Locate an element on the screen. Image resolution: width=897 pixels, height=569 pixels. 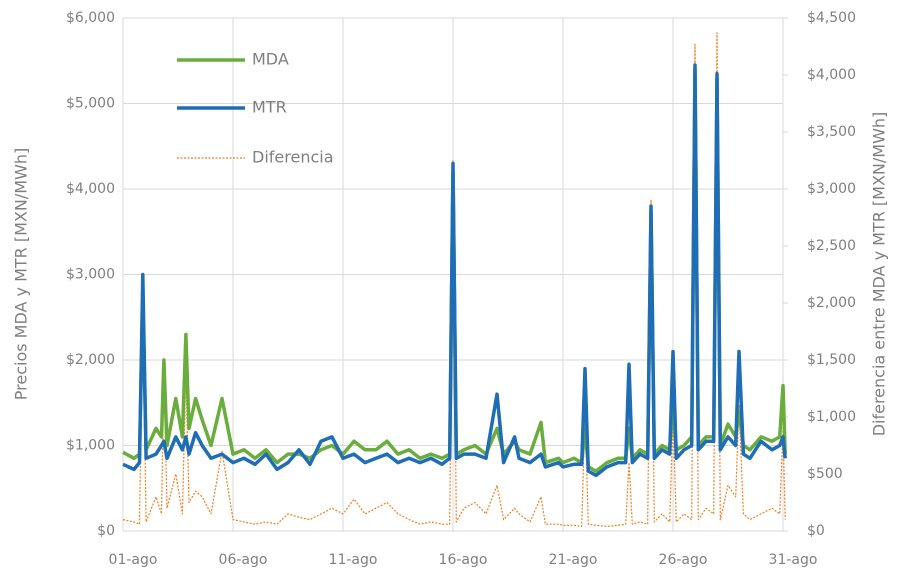
y2-axis-label: Diferencia entre MDA y MTR [MXN/MWh] is located at coordinates (879, 274).